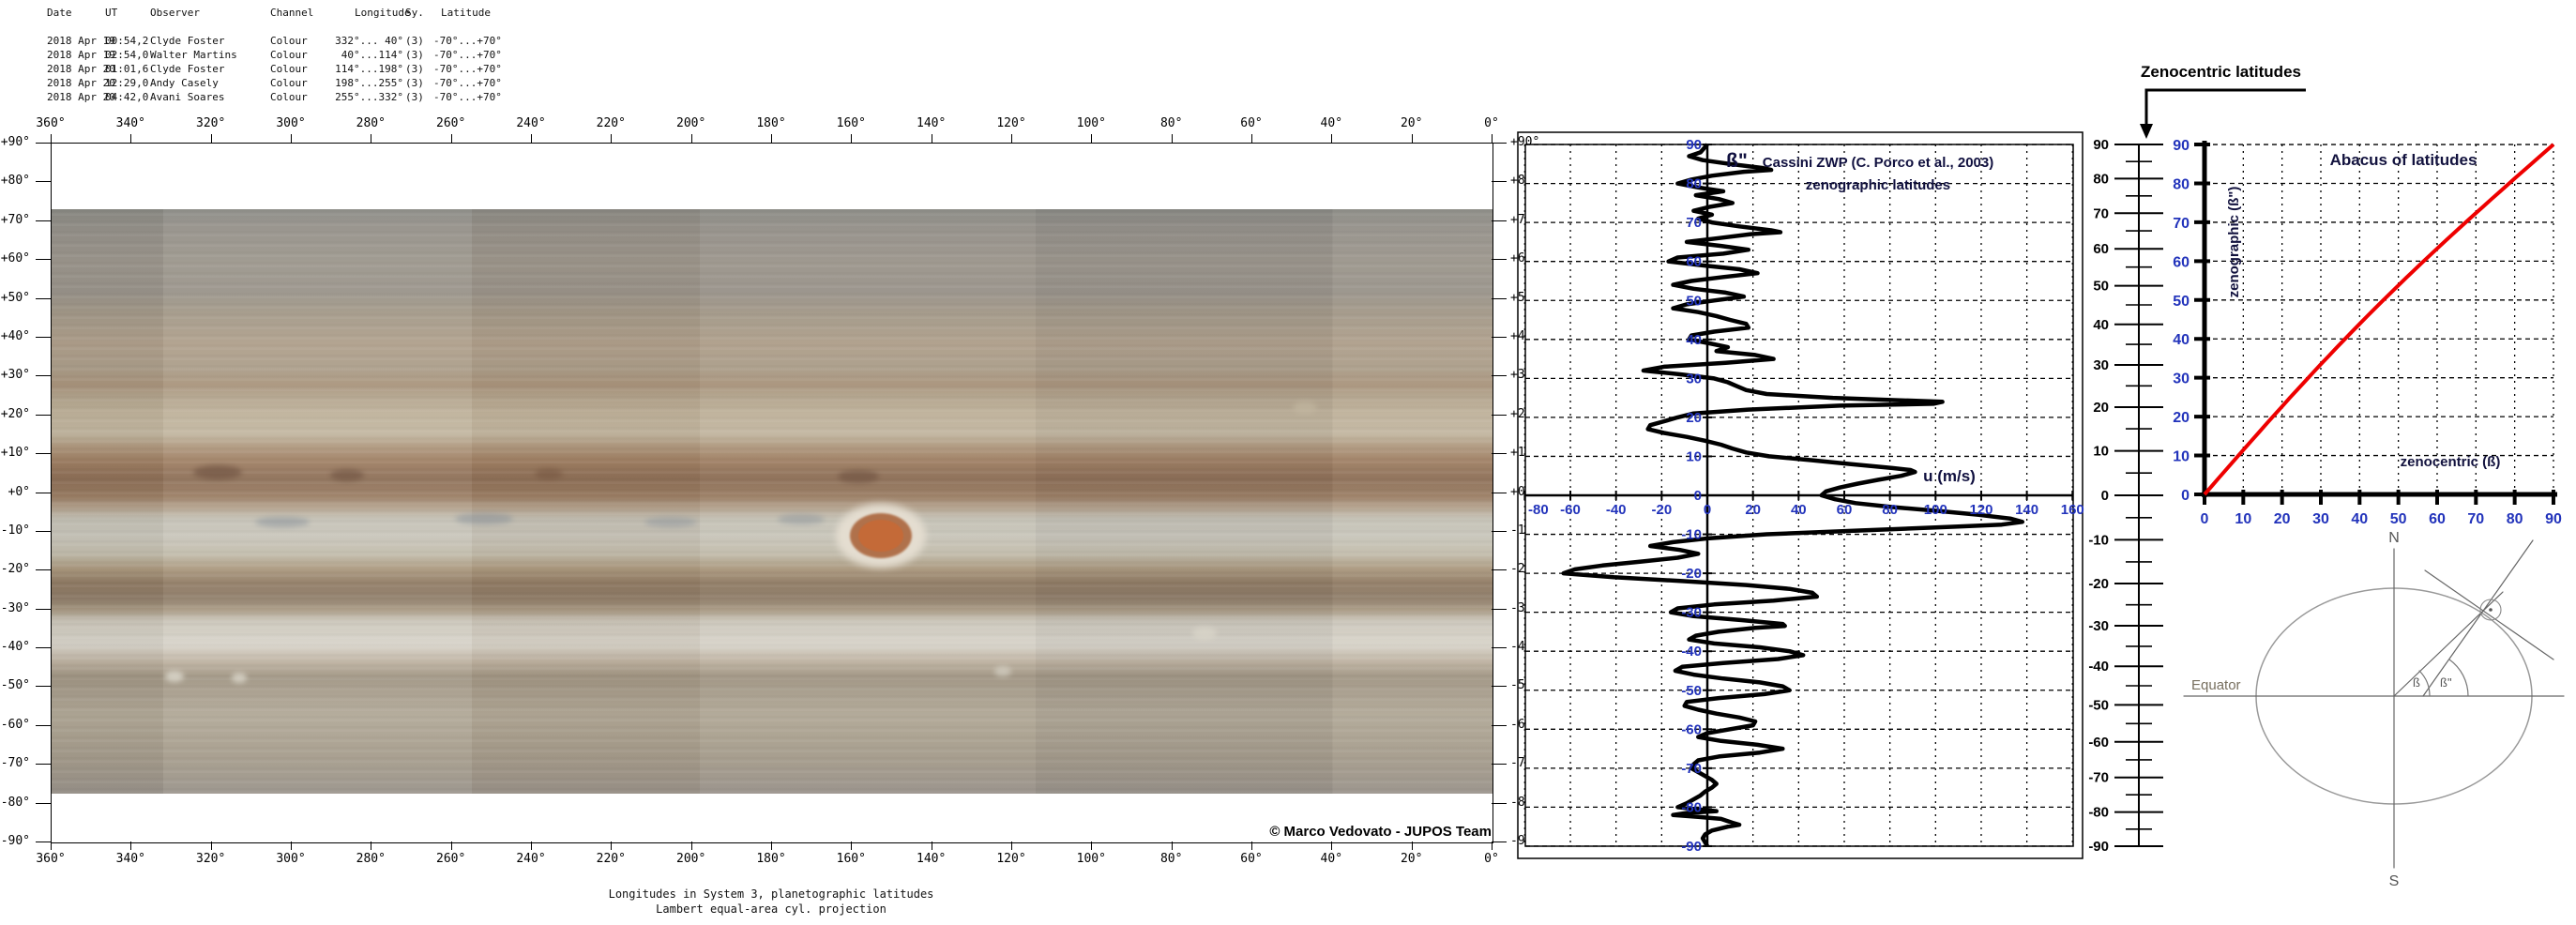  I want to click on ruler-tick-label: -10, so click(2098, 540).